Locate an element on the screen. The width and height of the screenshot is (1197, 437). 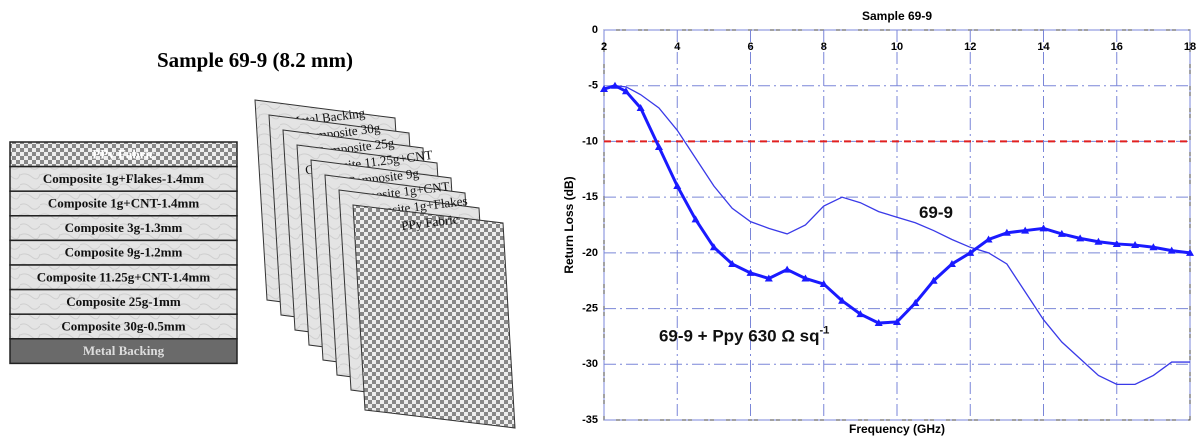
y-tick-label: 0 is located at coordinates (595, 30).